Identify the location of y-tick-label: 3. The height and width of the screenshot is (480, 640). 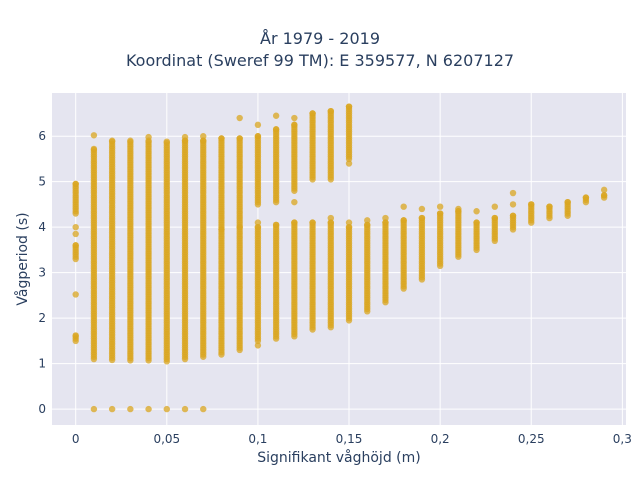
(42, 273).